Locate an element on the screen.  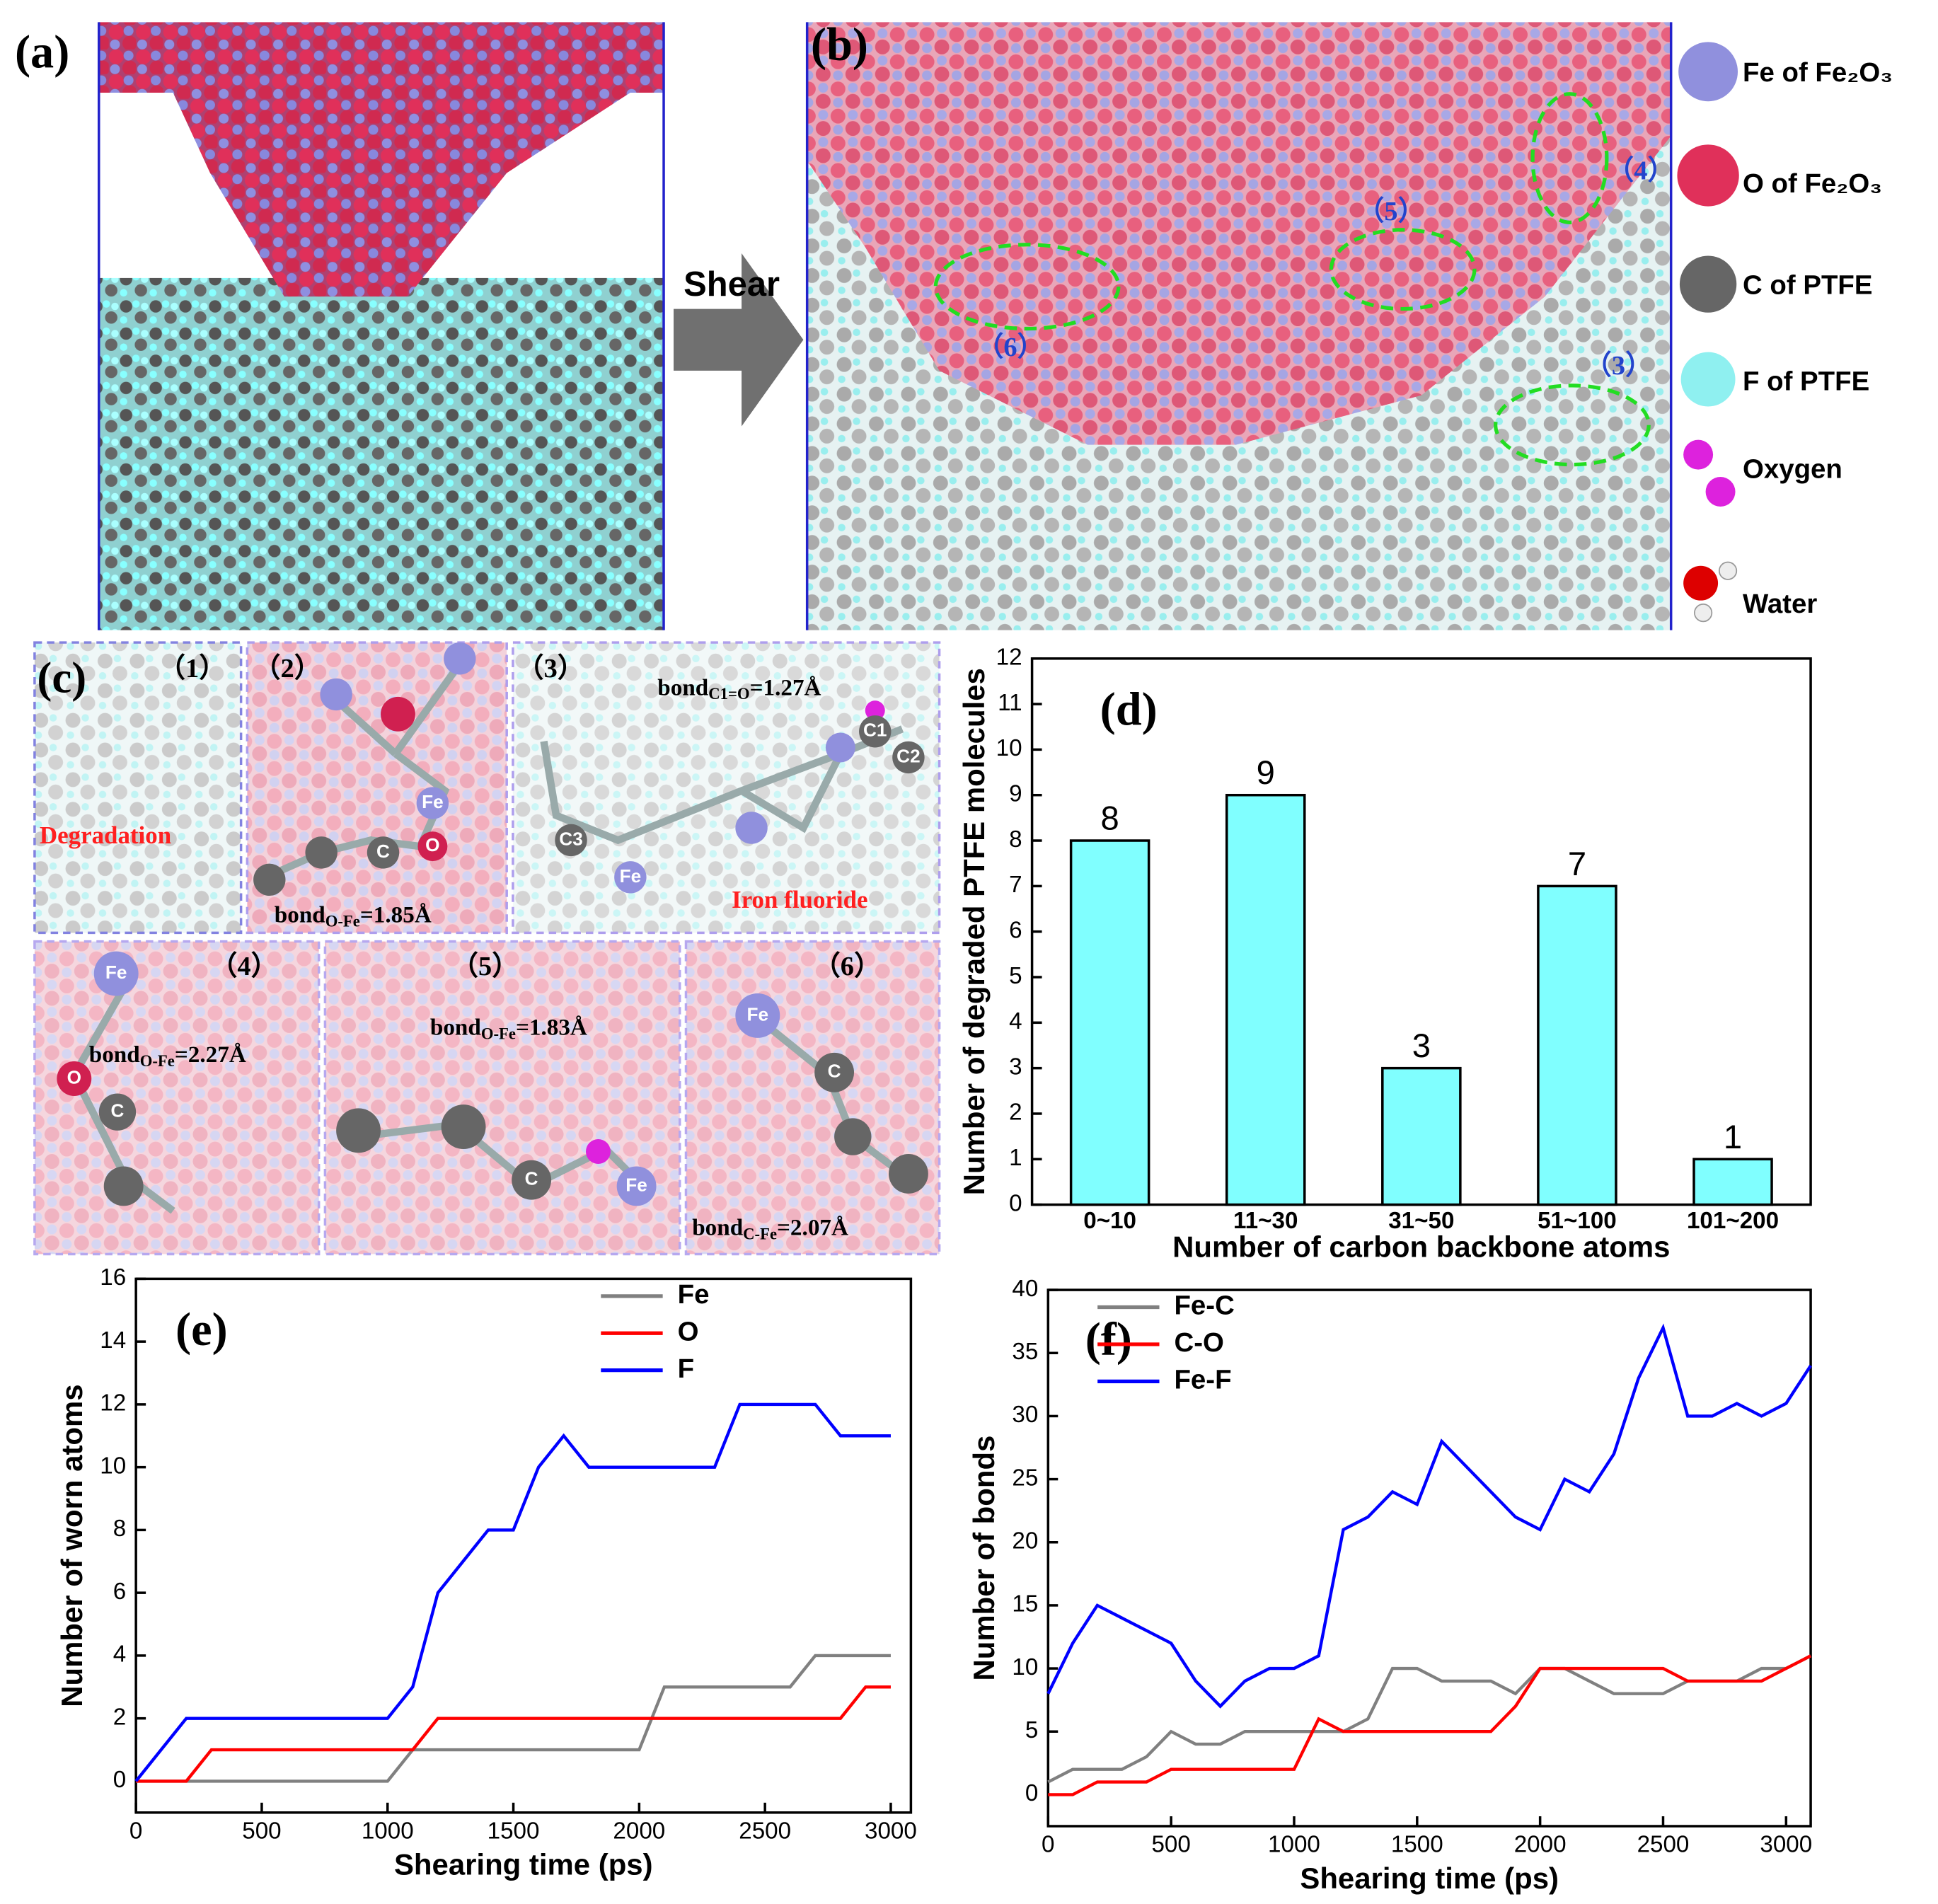
atom-label: C3 is located at coordinates (570, 838).